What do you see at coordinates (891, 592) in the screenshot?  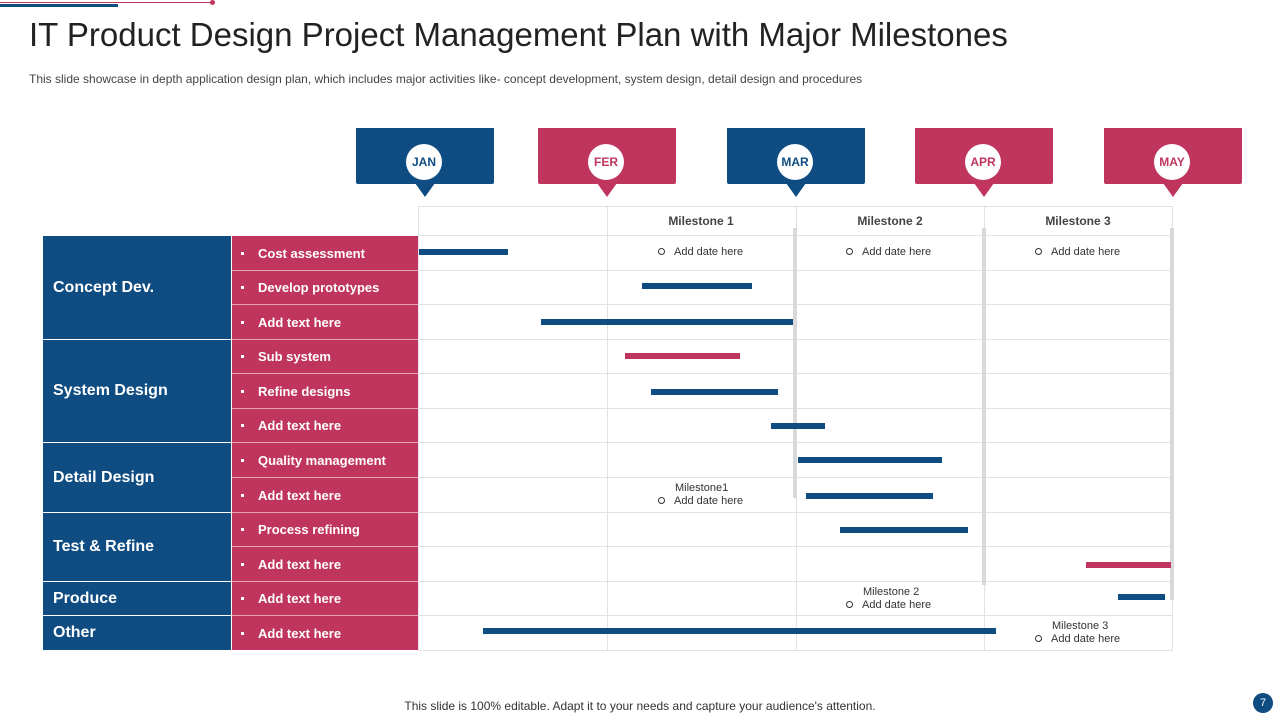 I see `milestone-note-label: Milestone 2` at bounding box center [891, 592].